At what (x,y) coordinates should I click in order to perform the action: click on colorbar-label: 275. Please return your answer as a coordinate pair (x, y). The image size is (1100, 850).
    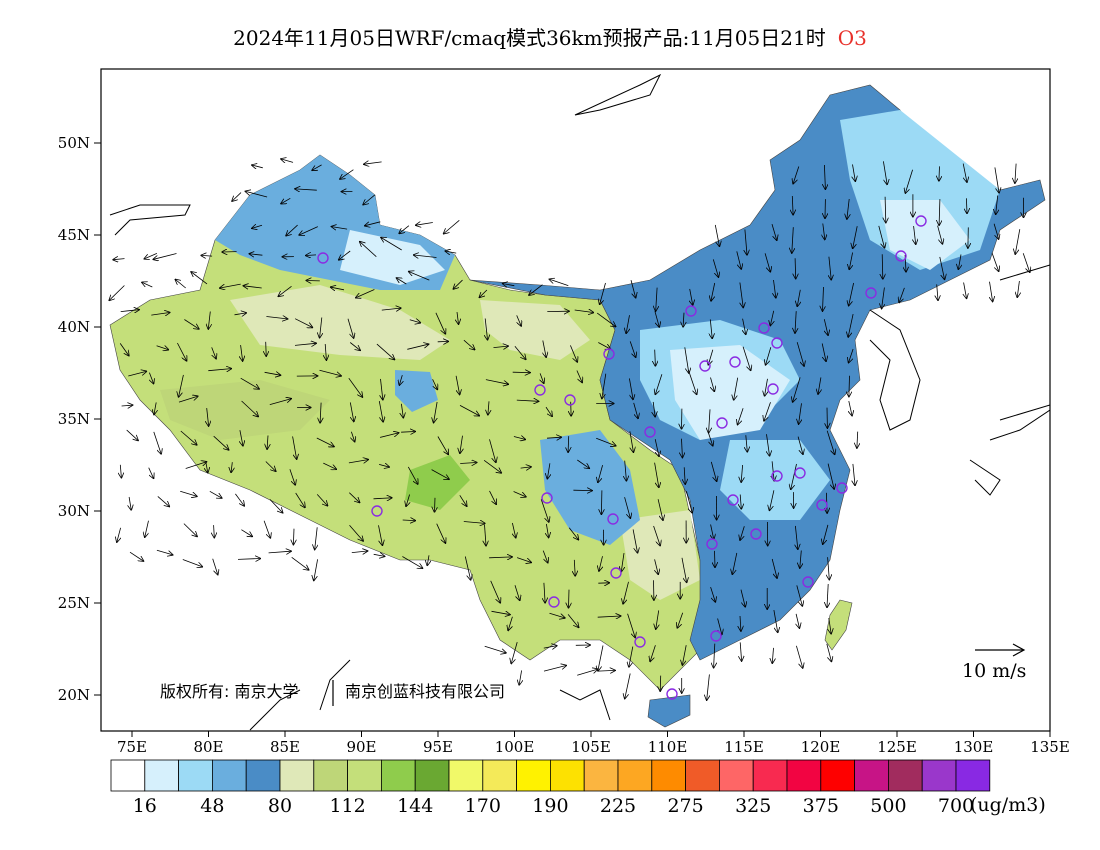
    Looking at the image, I should click on (685, 806).